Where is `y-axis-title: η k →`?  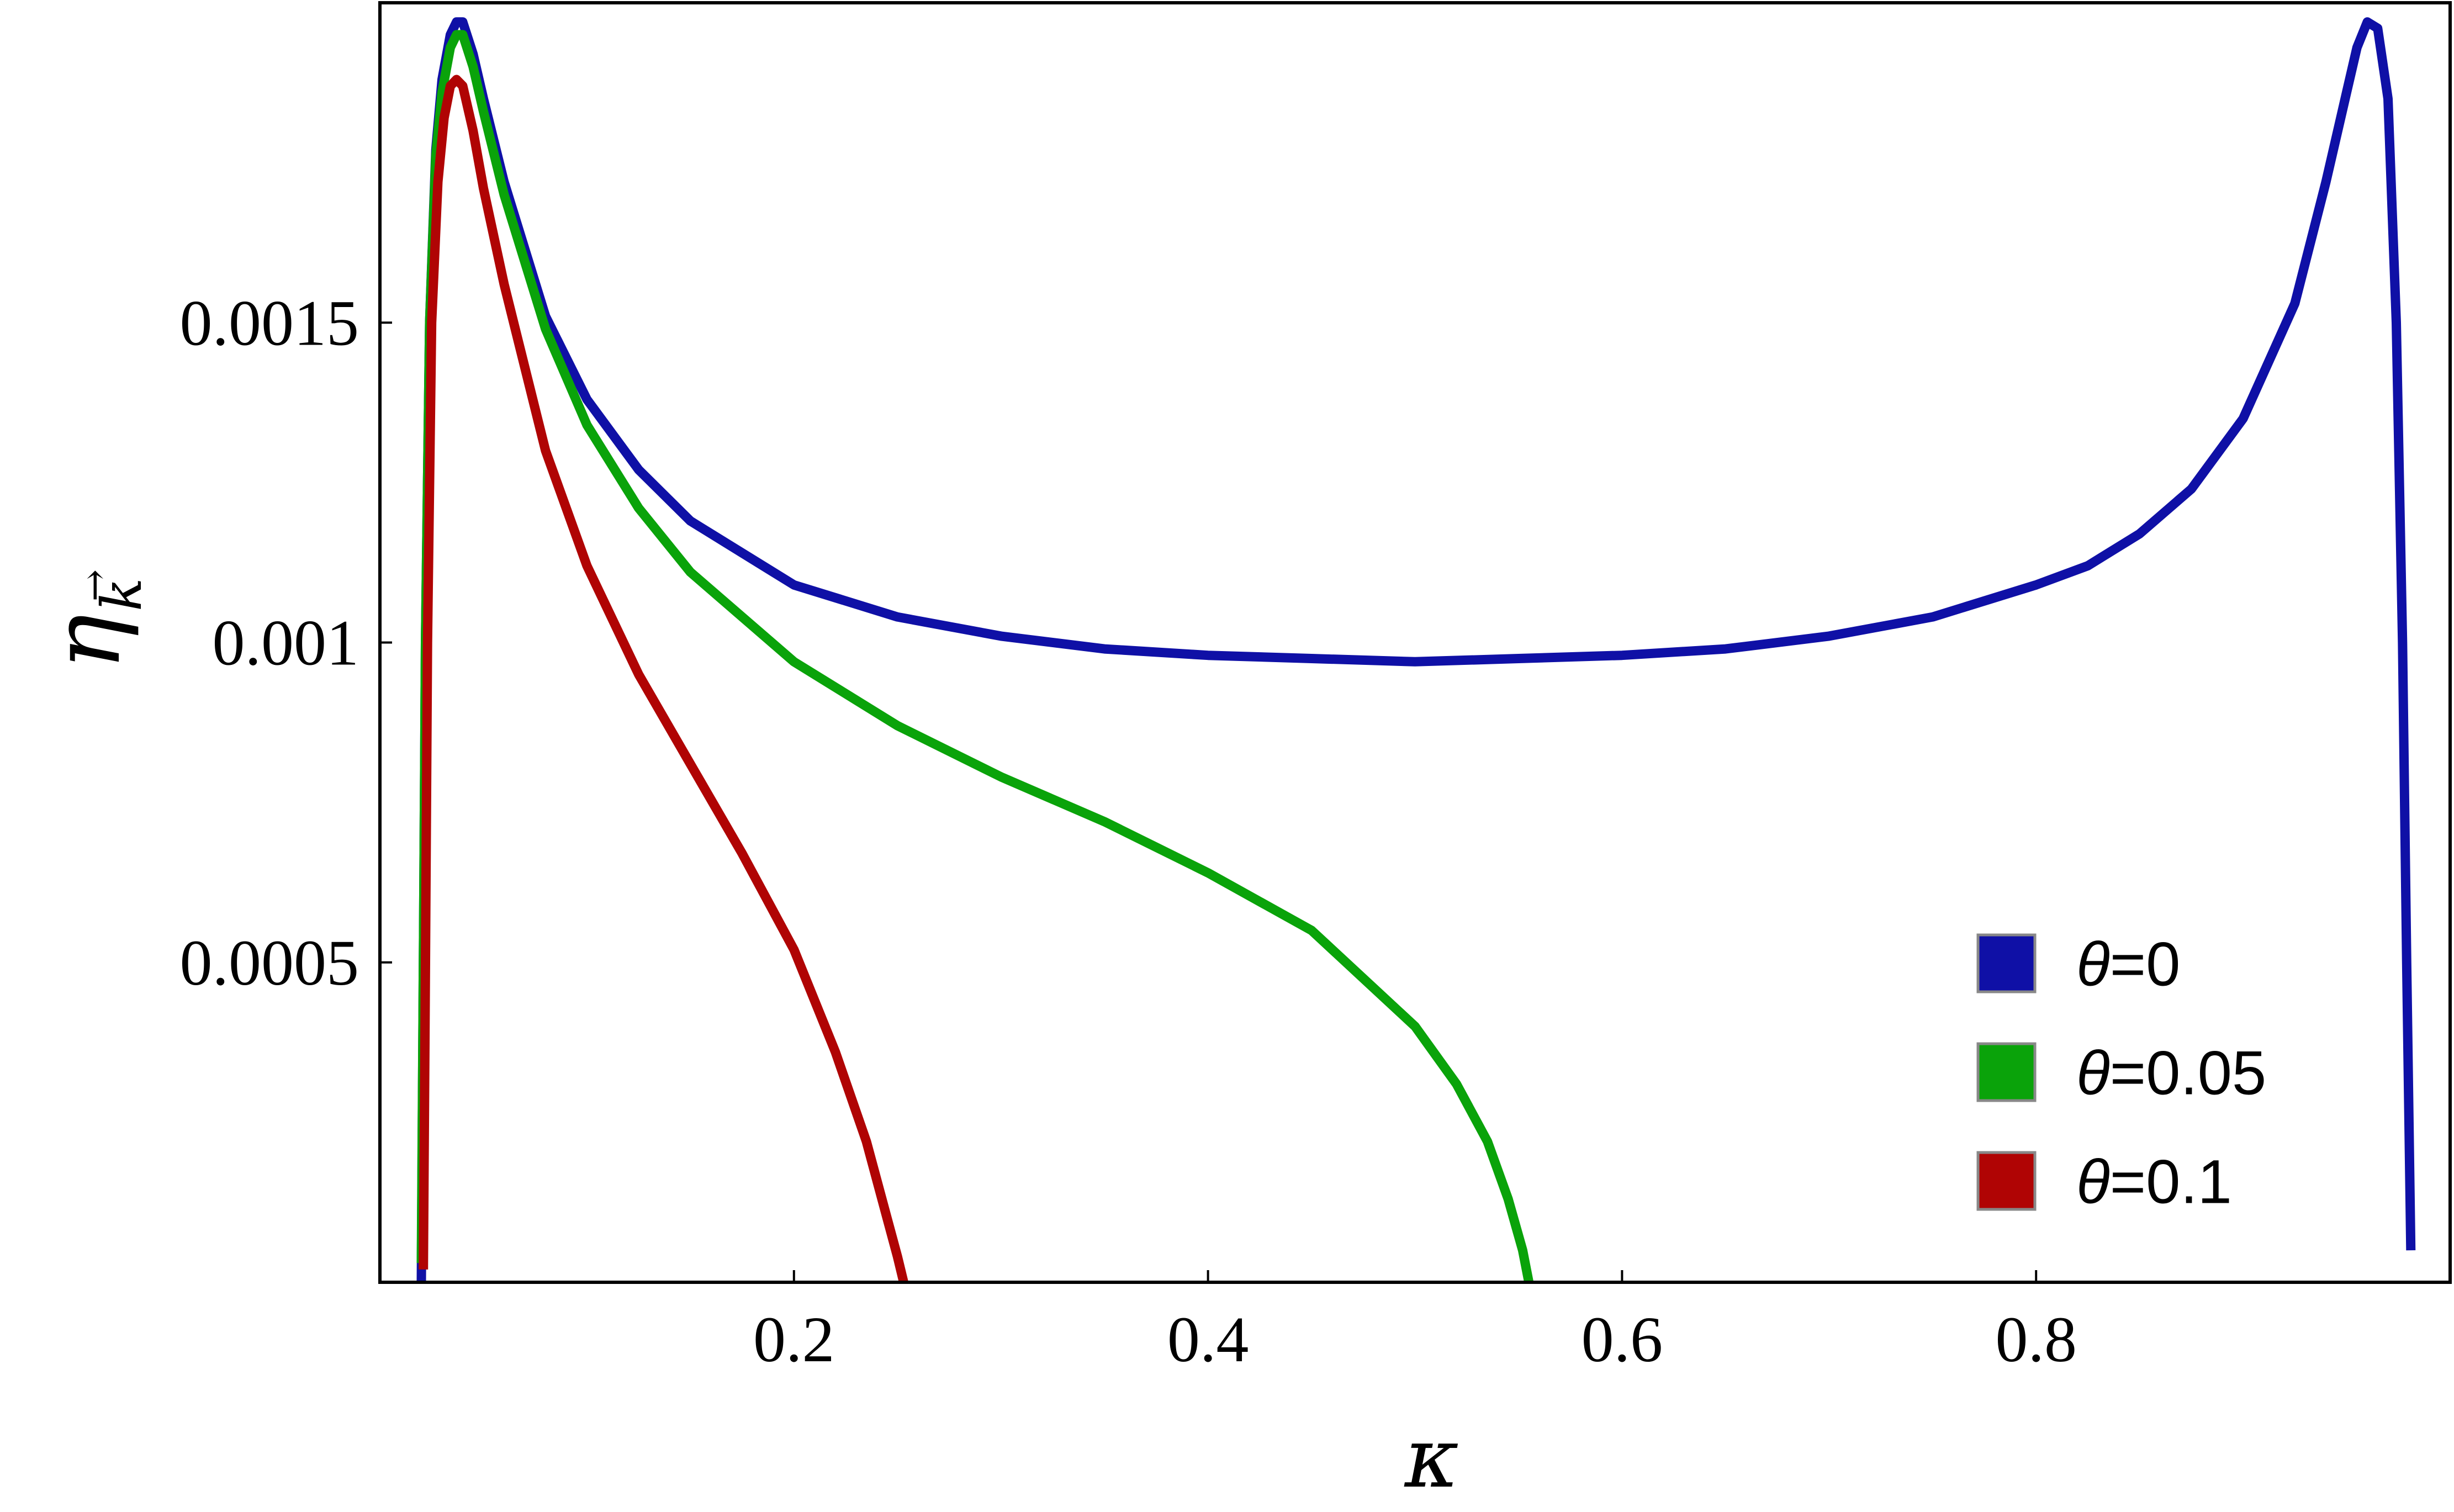 y-axis-title: η k → is located at coordinates (93, 619).